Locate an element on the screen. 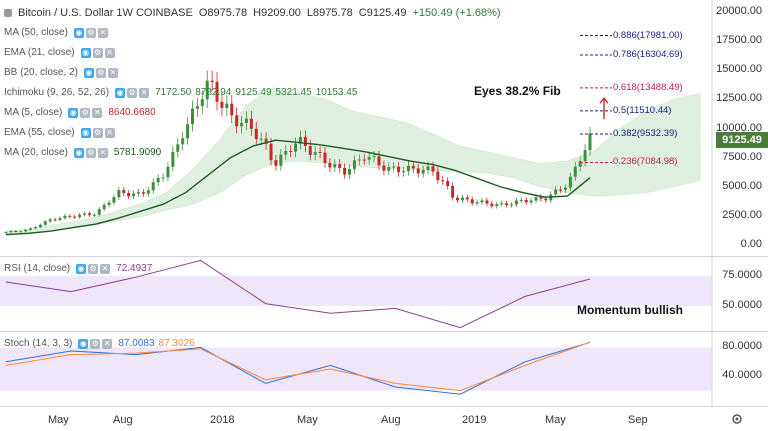 The height and width of the screenshot is (431, 768). rsi-separator is located at coordinates (384, 256).